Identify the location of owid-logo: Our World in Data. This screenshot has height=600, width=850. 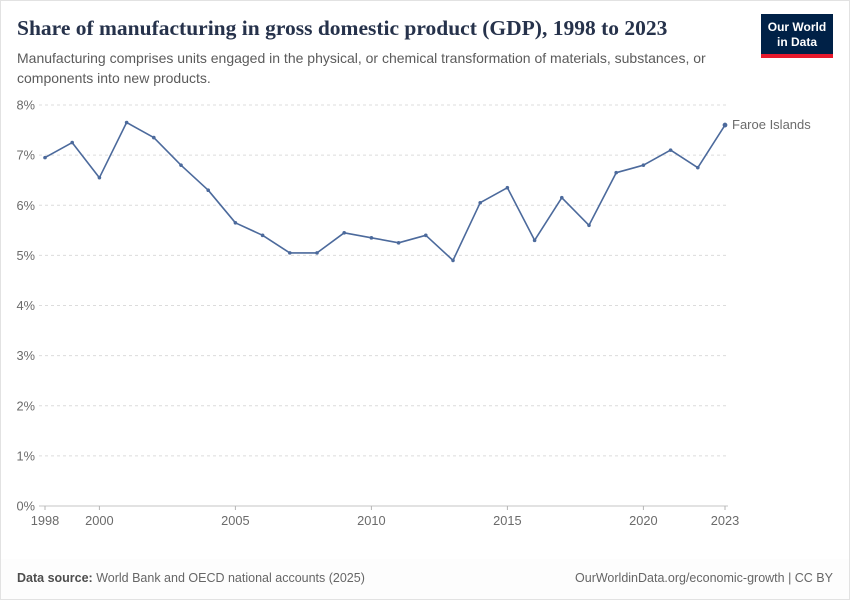
(797, 36).